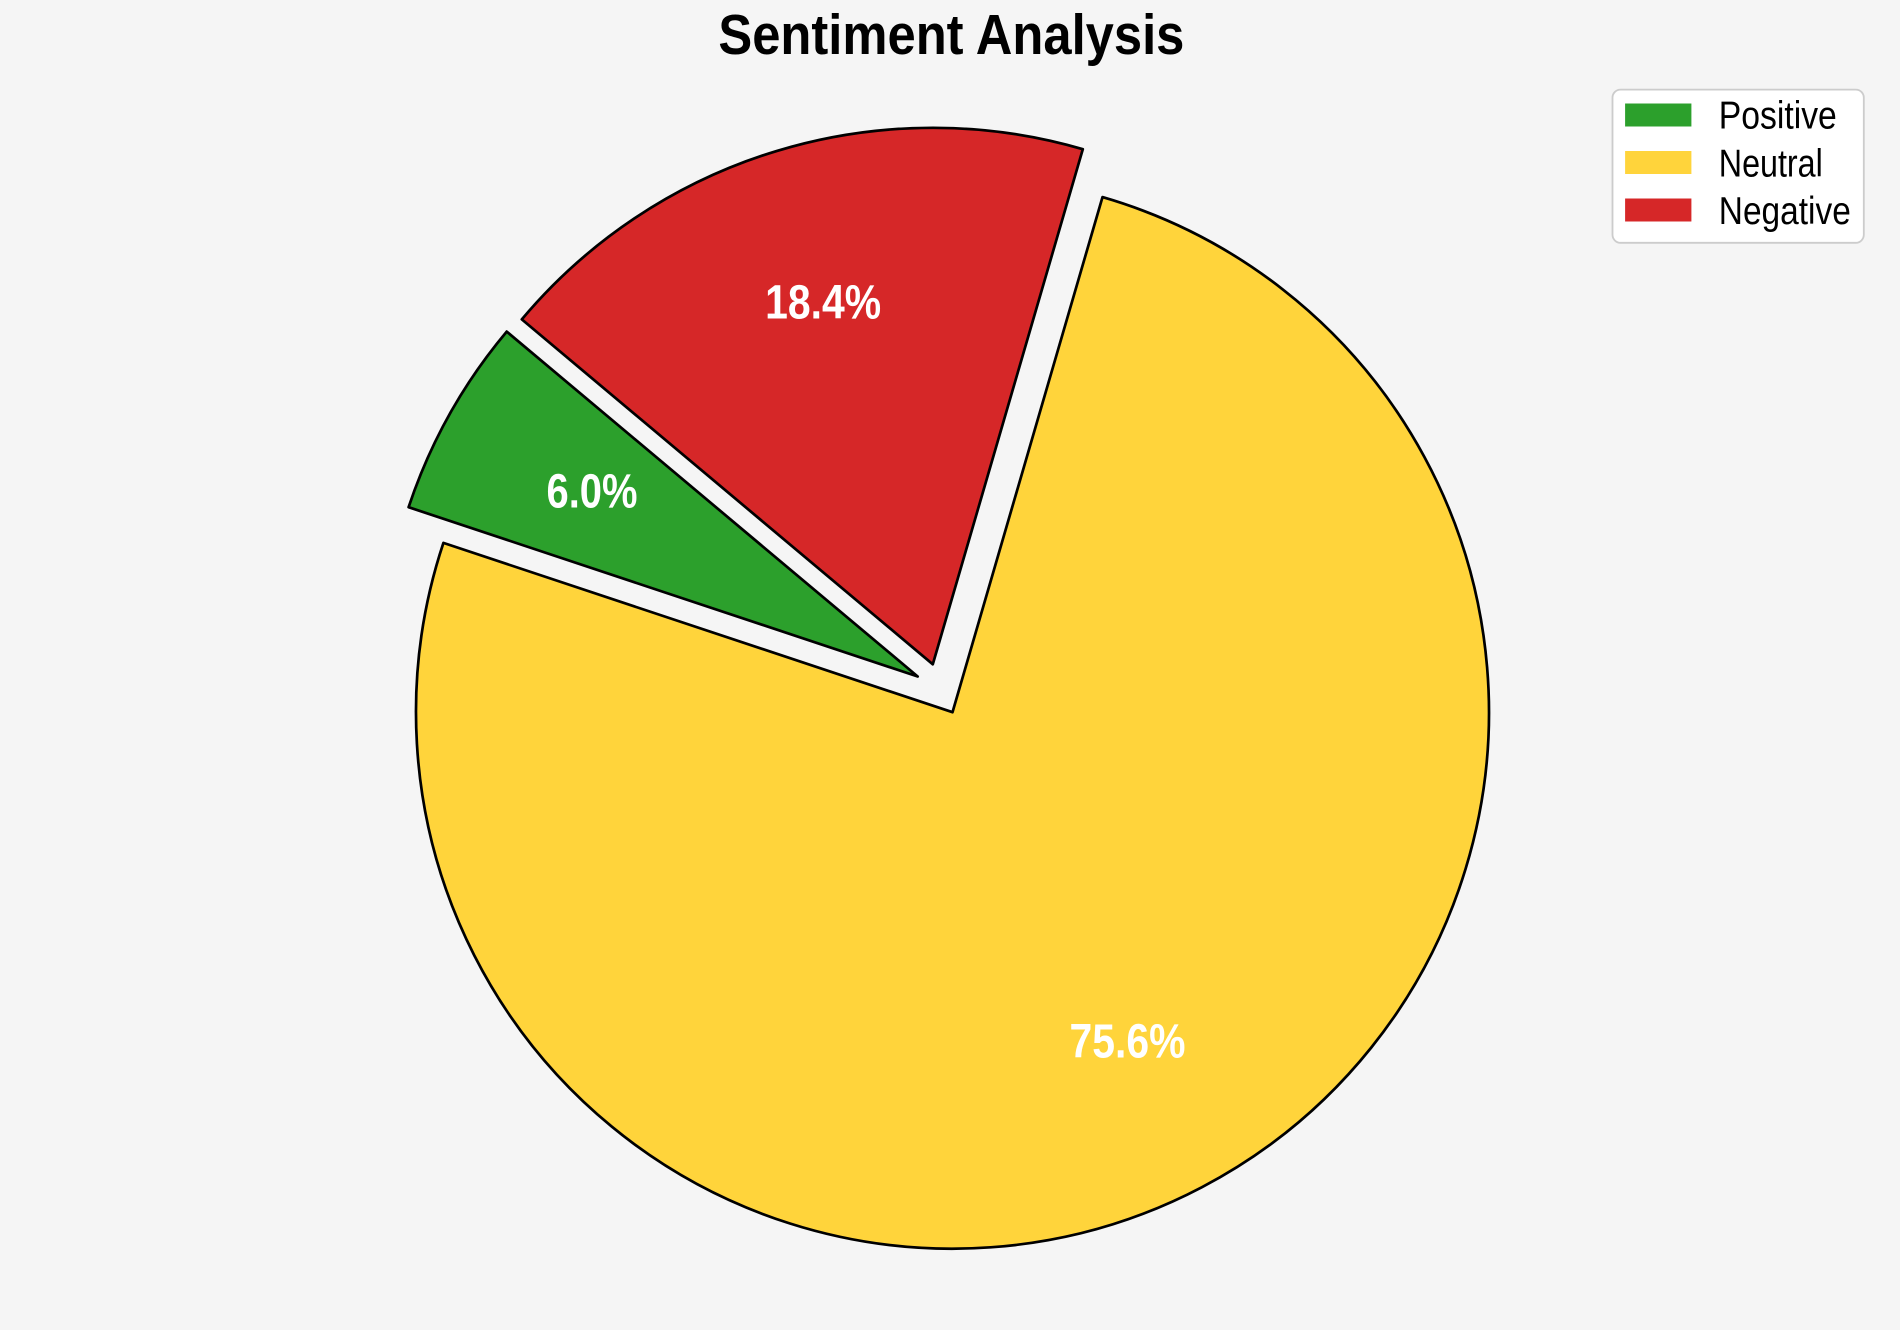 Image resolution: width=1900 pixels, height=1330 pixels. What do you see at coordinates (592, 492) in the screenshot?
I see `svg-text: 6.0%` at bounding box center [592, 492].